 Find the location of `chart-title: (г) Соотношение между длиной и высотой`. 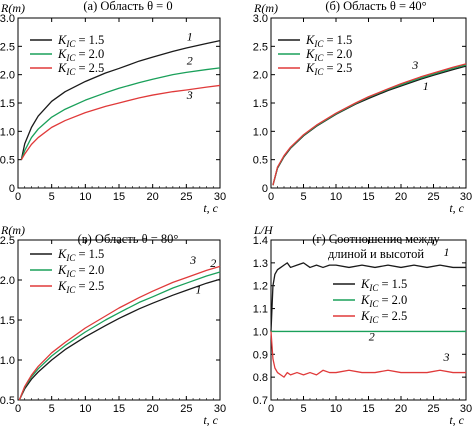

chart-title: (г) Соотношение между длиной и высотой is located at coordinates (376, 246).